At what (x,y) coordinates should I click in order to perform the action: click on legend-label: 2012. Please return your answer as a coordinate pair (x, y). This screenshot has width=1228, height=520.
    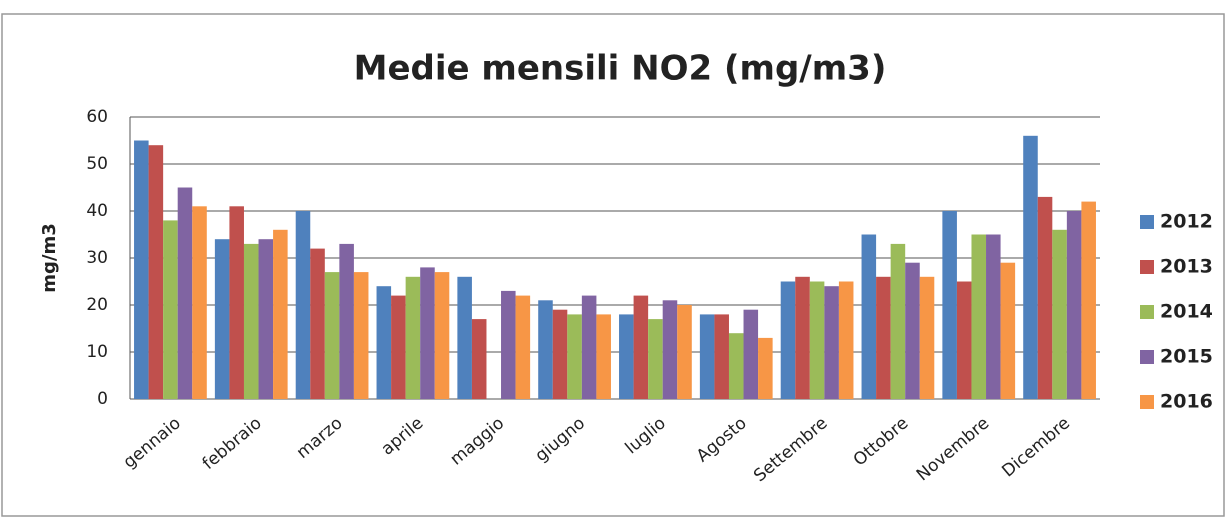
    Looking at the image, I should click on (1186, 222).